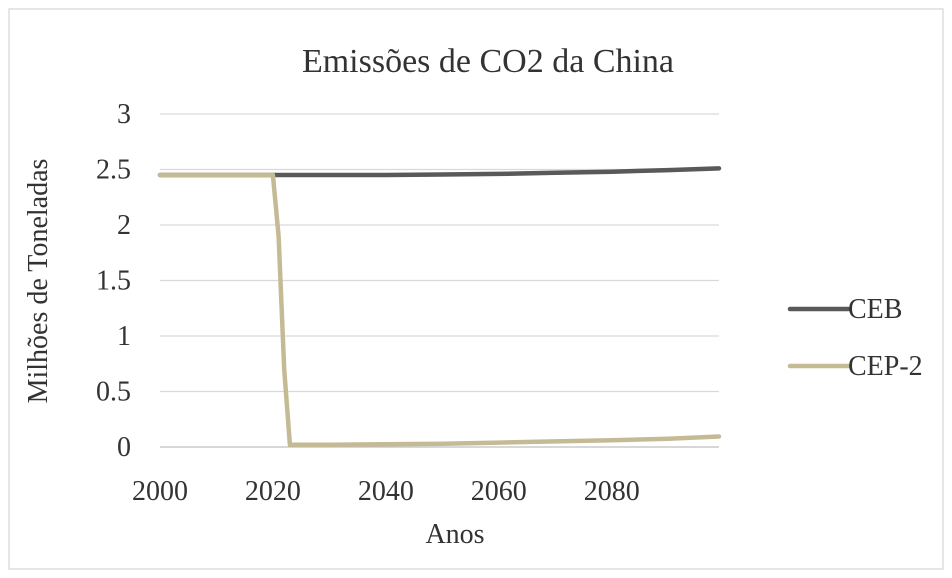  I want to click on x-tick-label: 2080, so click(612, 491).